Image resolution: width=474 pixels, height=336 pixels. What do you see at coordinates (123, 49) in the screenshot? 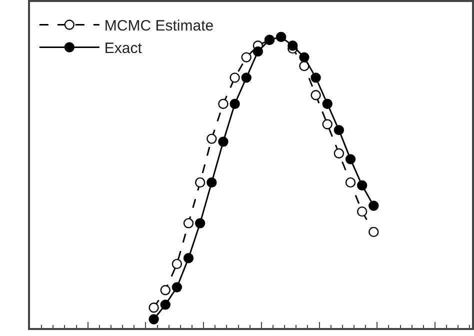
I see `legend-label: Exact` at bounding box center [123, 49].